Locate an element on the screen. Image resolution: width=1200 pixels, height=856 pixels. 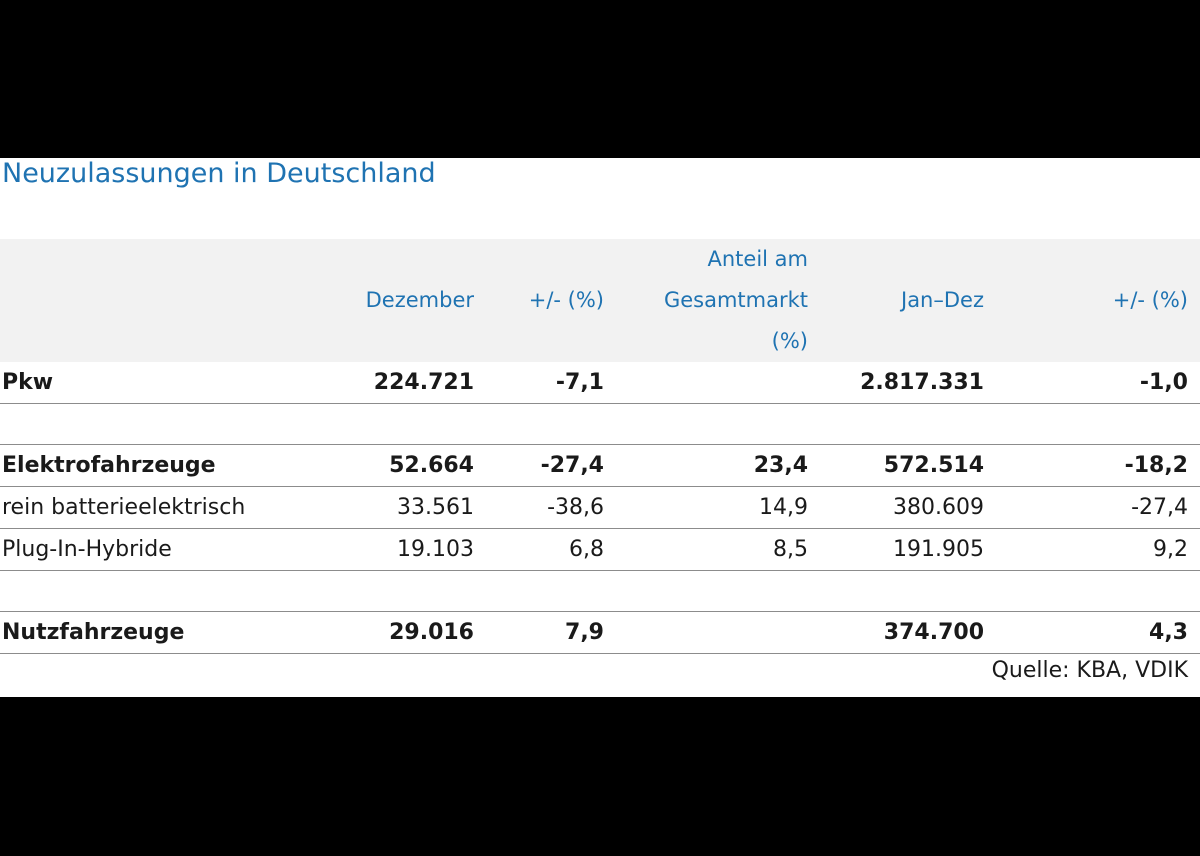
cell-jan-dez: 374.700 is located at coordinates (933, 632).